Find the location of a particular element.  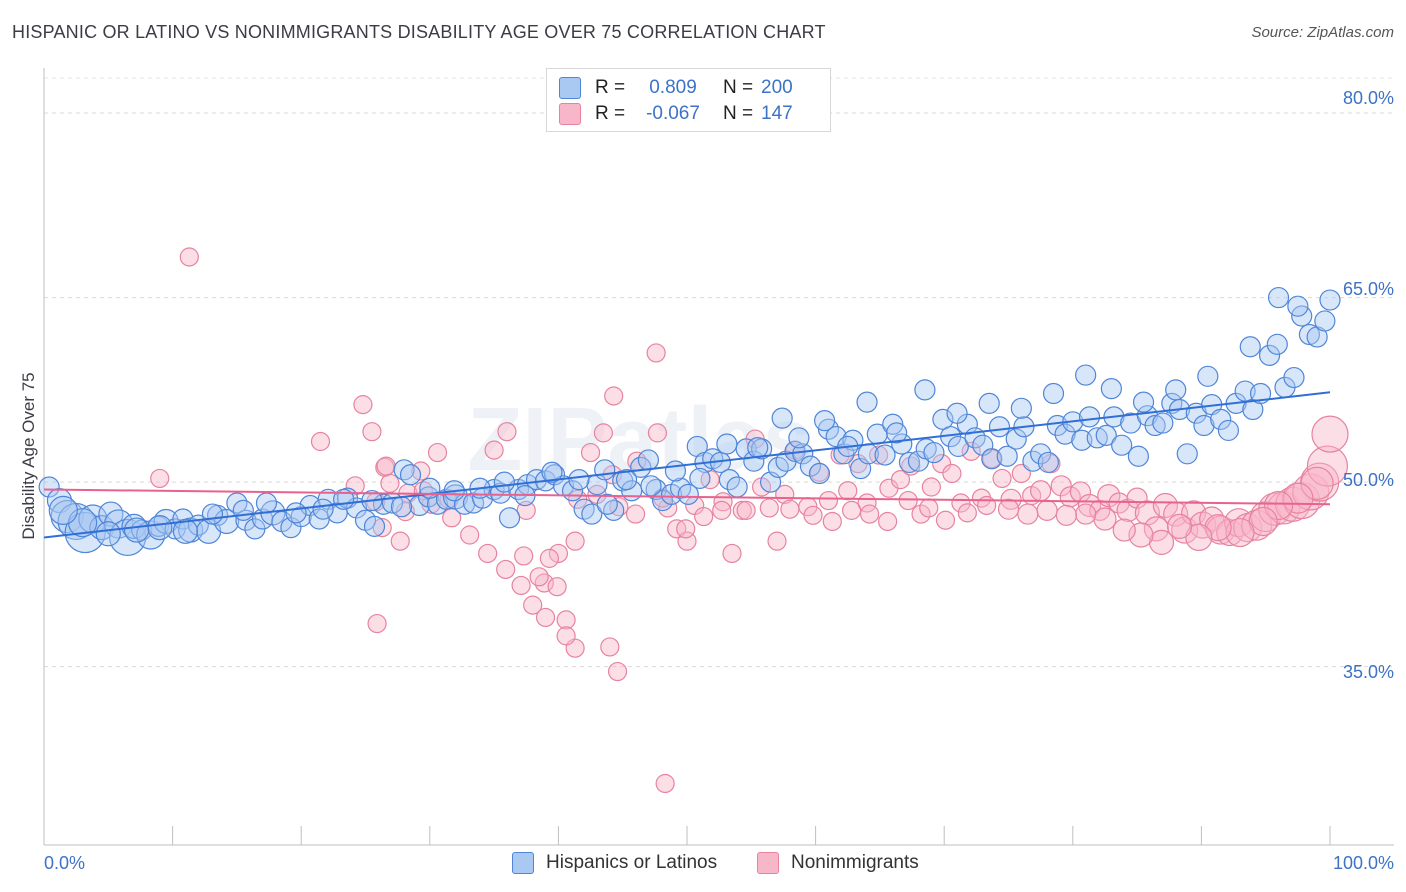

n-label: N = is located at coordinates (738, 113).